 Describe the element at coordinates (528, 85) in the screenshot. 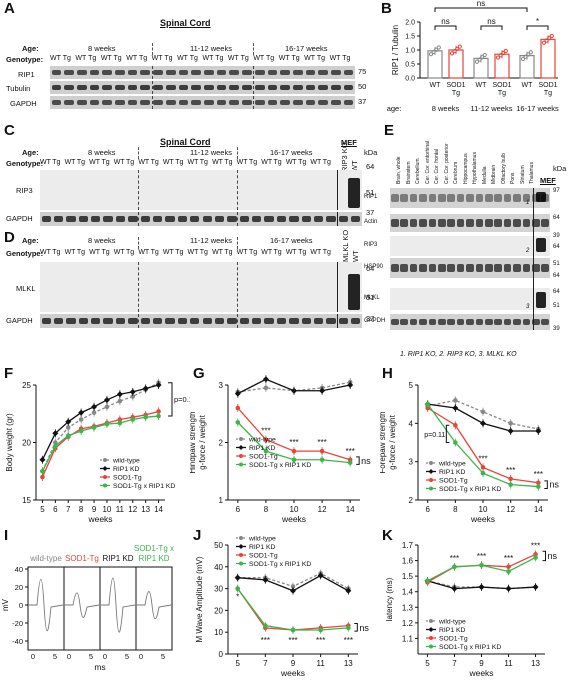

I see `x-tick-label: WT` at that location.